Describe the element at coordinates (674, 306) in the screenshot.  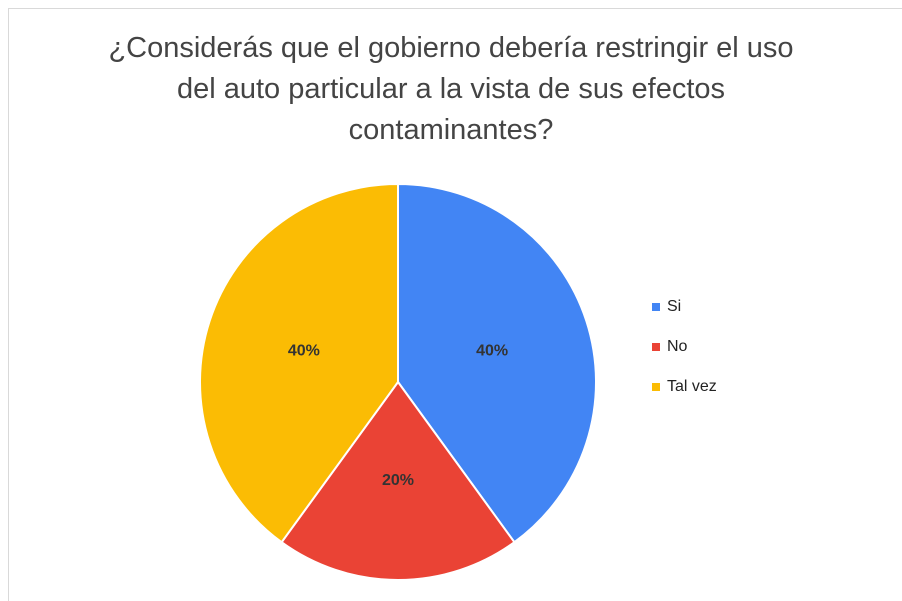
I see `legend-label: Si` at that location.